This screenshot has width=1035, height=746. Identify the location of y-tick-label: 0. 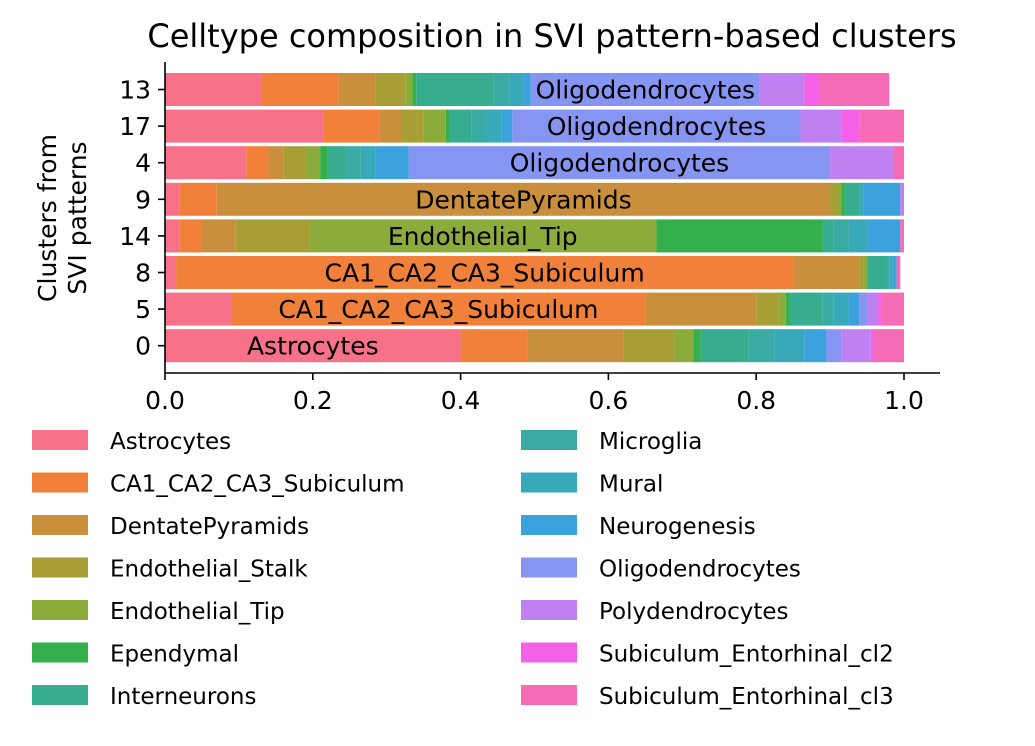
(143, 346).